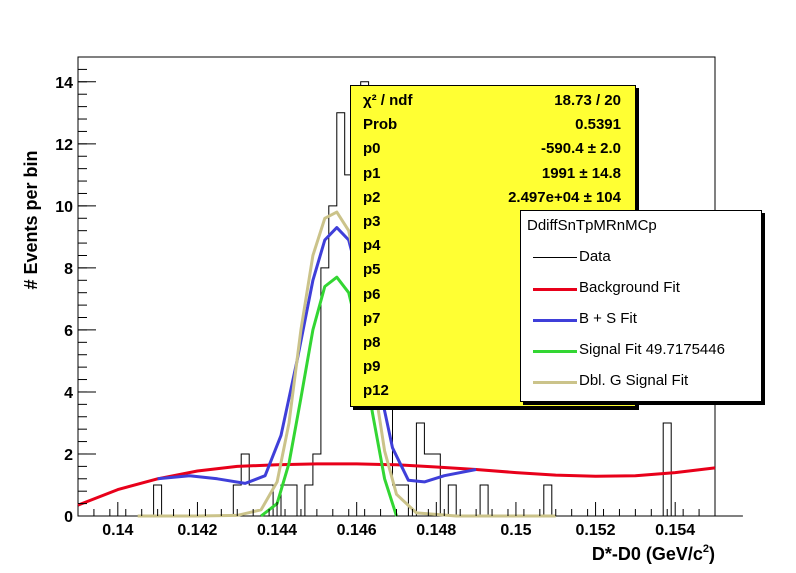 The height and width of the screenshot is (573, 796). Describe the element at coordinates (493, 199) in the screenshot. I see `stat-row: p2 2.497e+04 ± 104` at that location.